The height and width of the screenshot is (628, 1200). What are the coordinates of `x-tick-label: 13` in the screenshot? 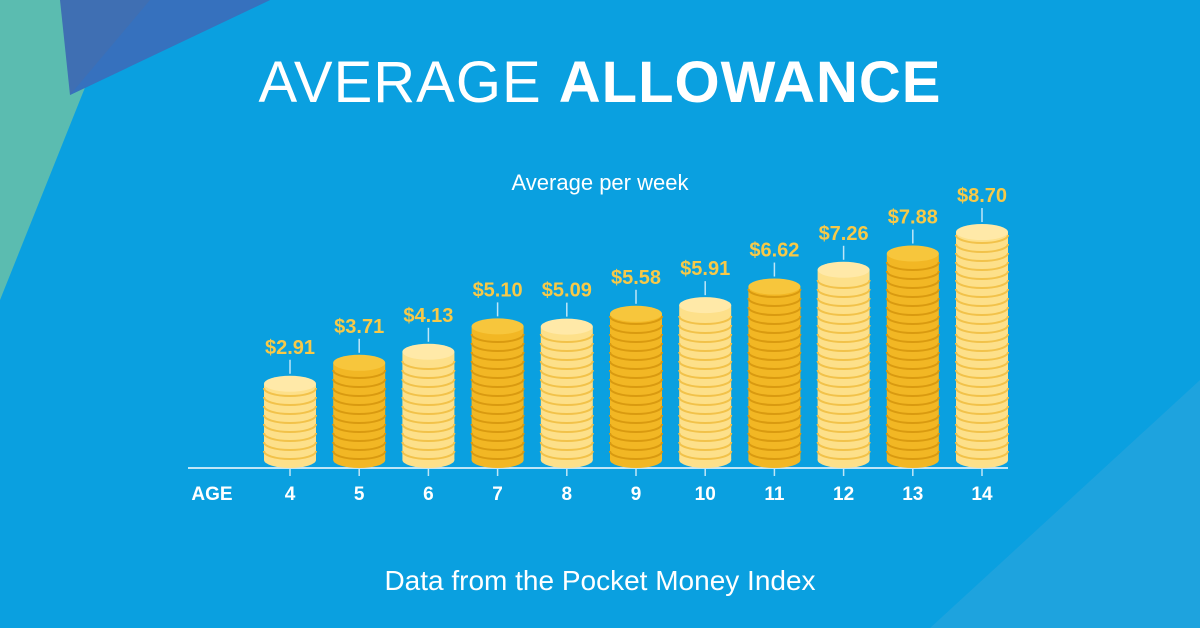 It's located at (912, 494).